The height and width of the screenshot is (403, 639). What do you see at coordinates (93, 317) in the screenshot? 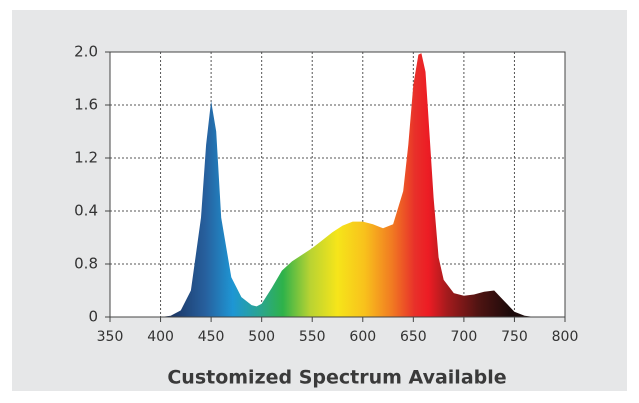
I see `y-tick-label: 0` at bounding box center [93, 317].